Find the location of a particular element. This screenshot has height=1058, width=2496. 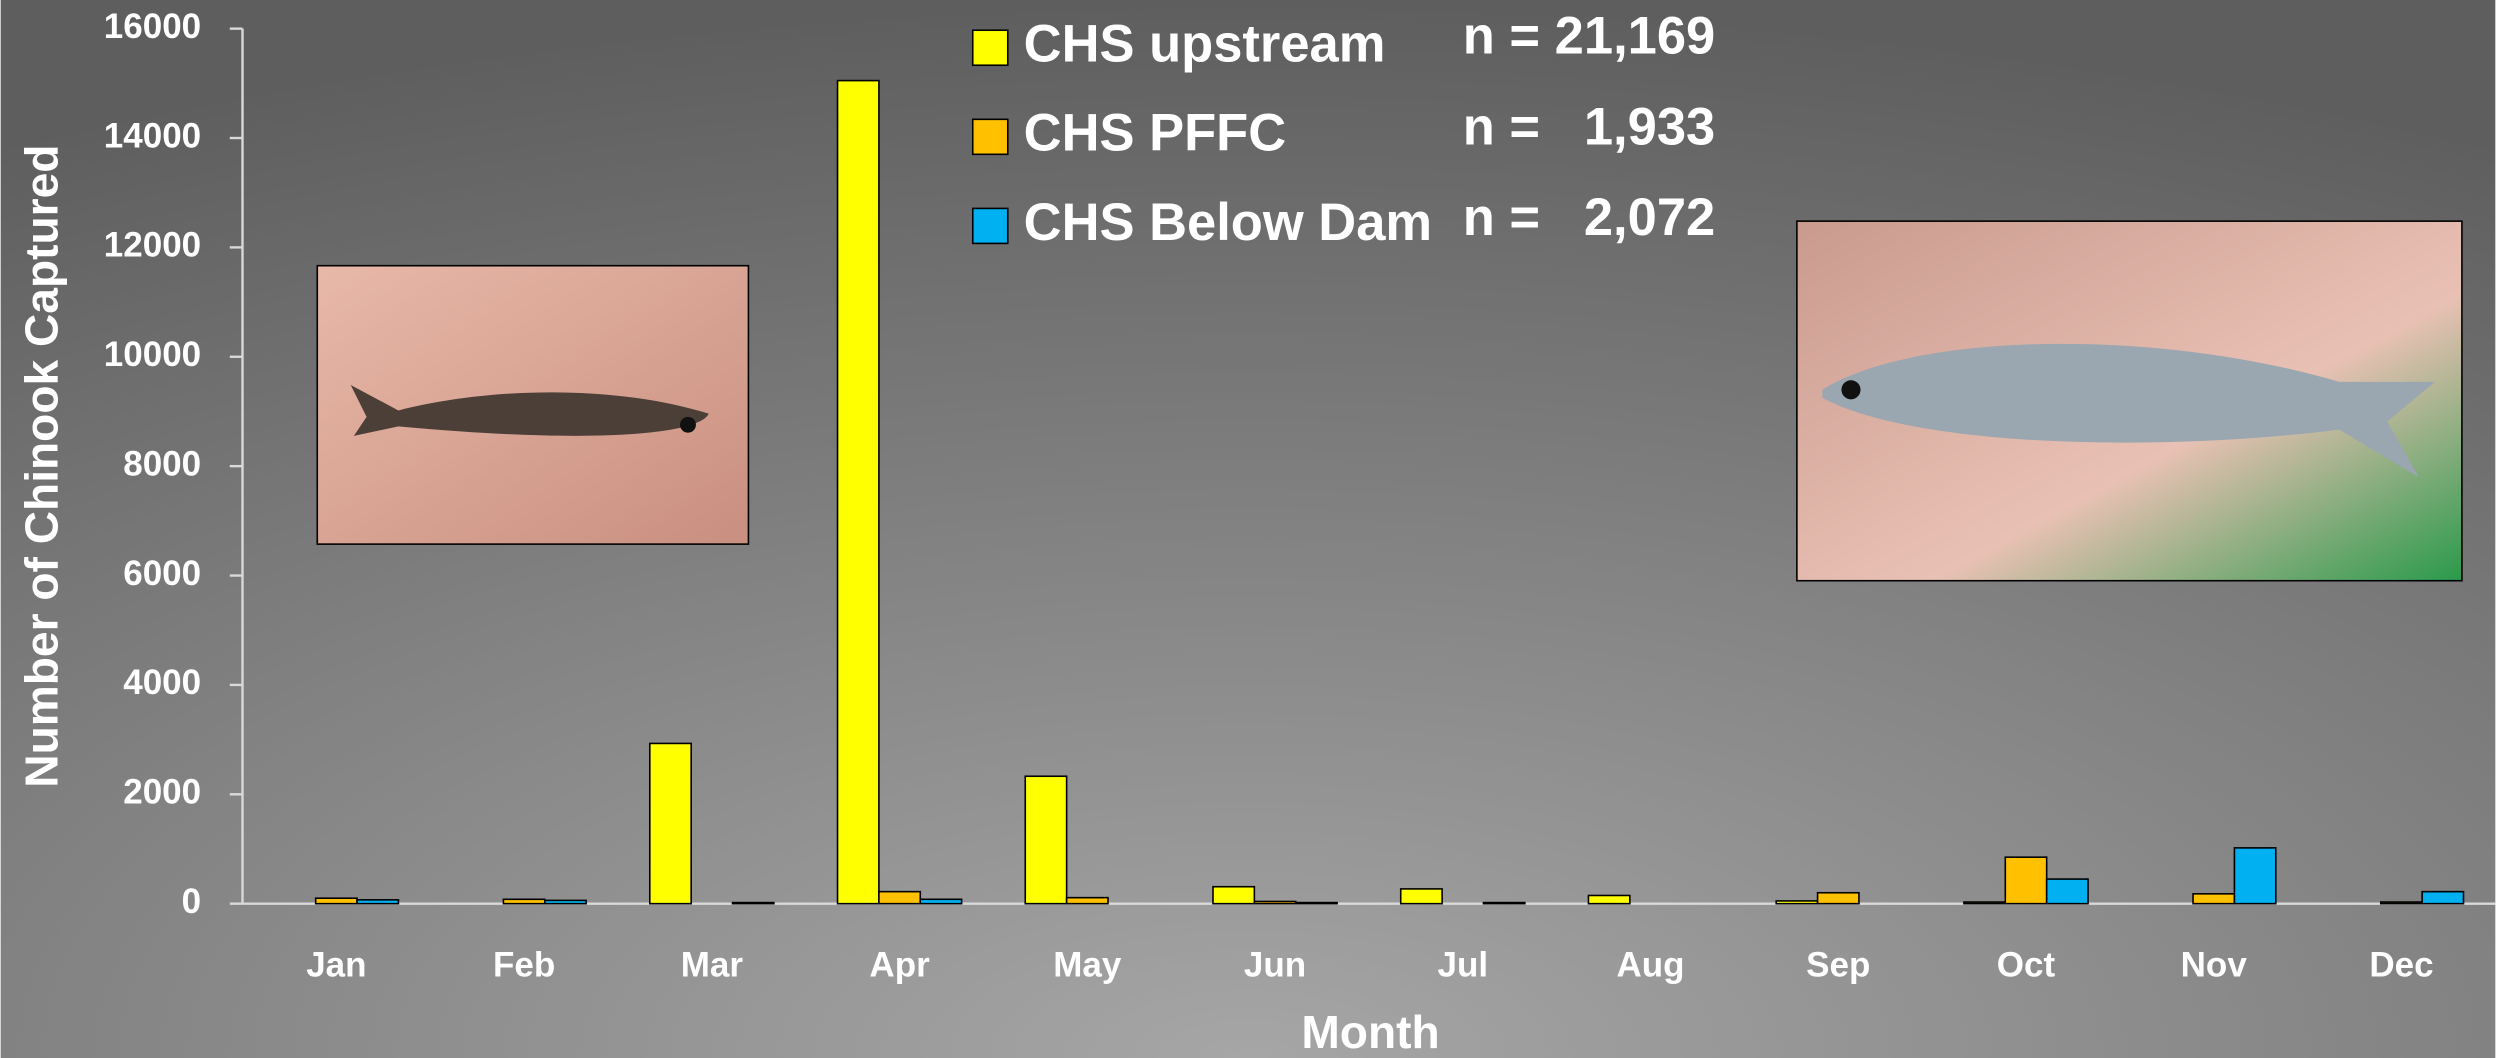

y-tick-label: 14000 is located at coordinates (152, 135).